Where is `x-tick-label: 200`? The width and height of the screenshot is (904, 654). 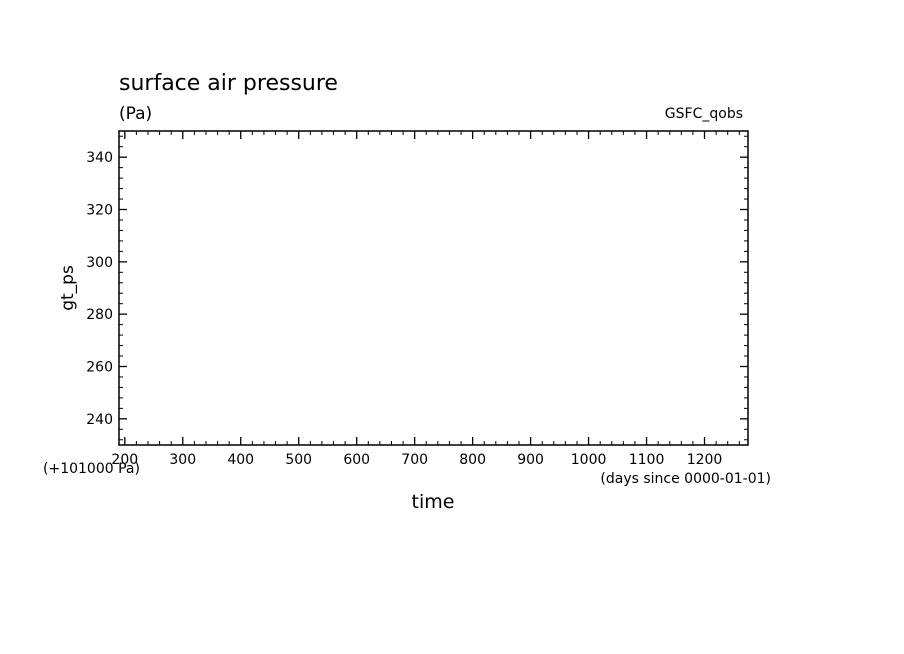 x-tick-label: 200 is located at coordinates (124, 460).